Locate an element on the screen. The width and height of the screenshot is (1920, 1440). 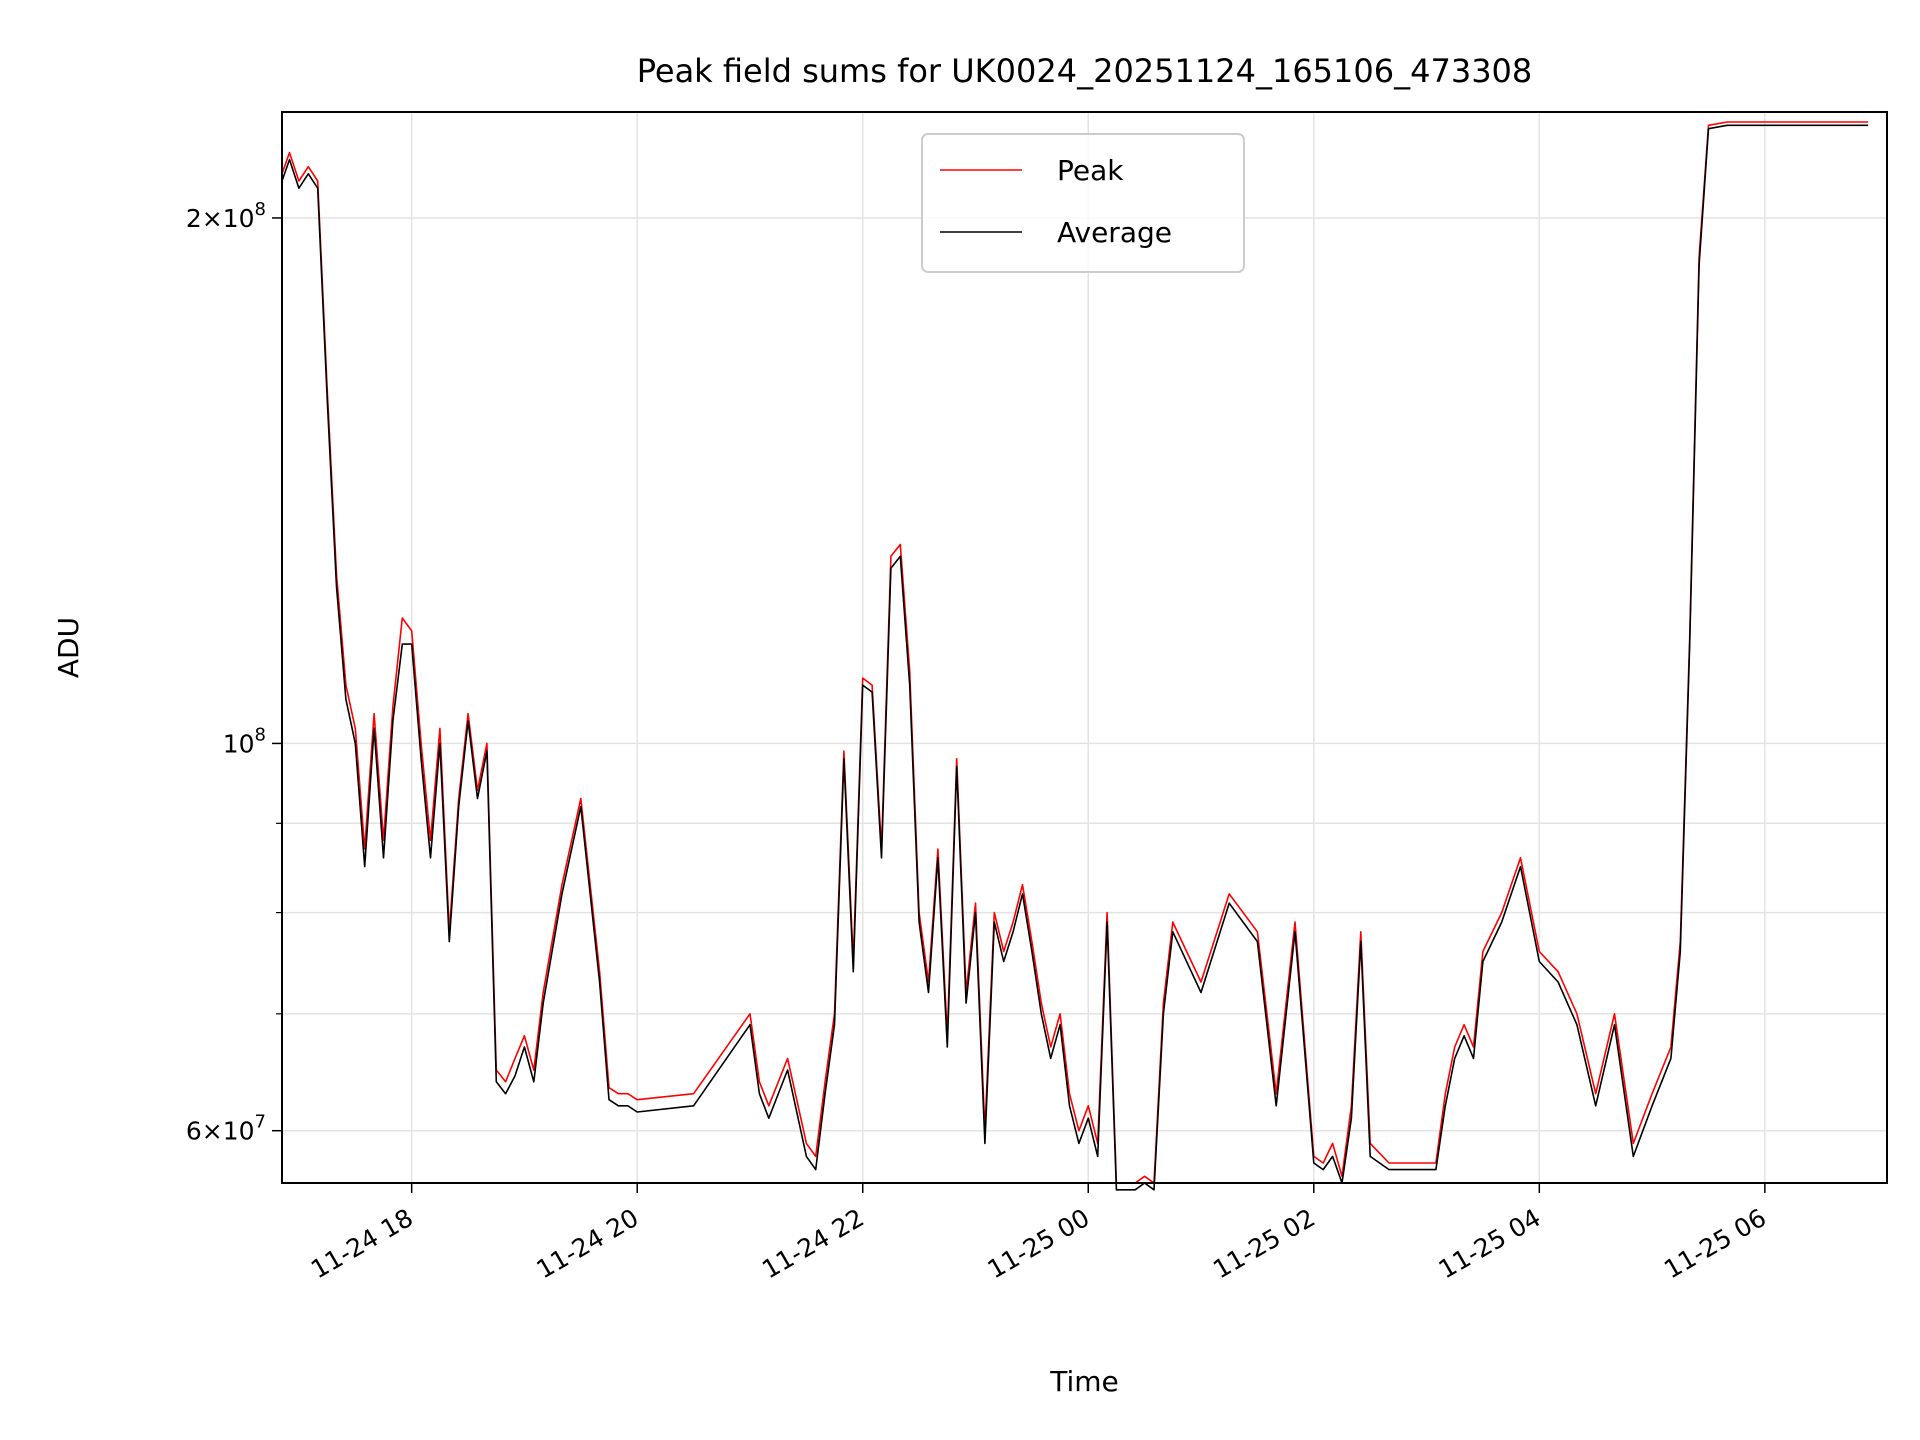
y-tick-label: 108 is located at coordinates (244, 741).